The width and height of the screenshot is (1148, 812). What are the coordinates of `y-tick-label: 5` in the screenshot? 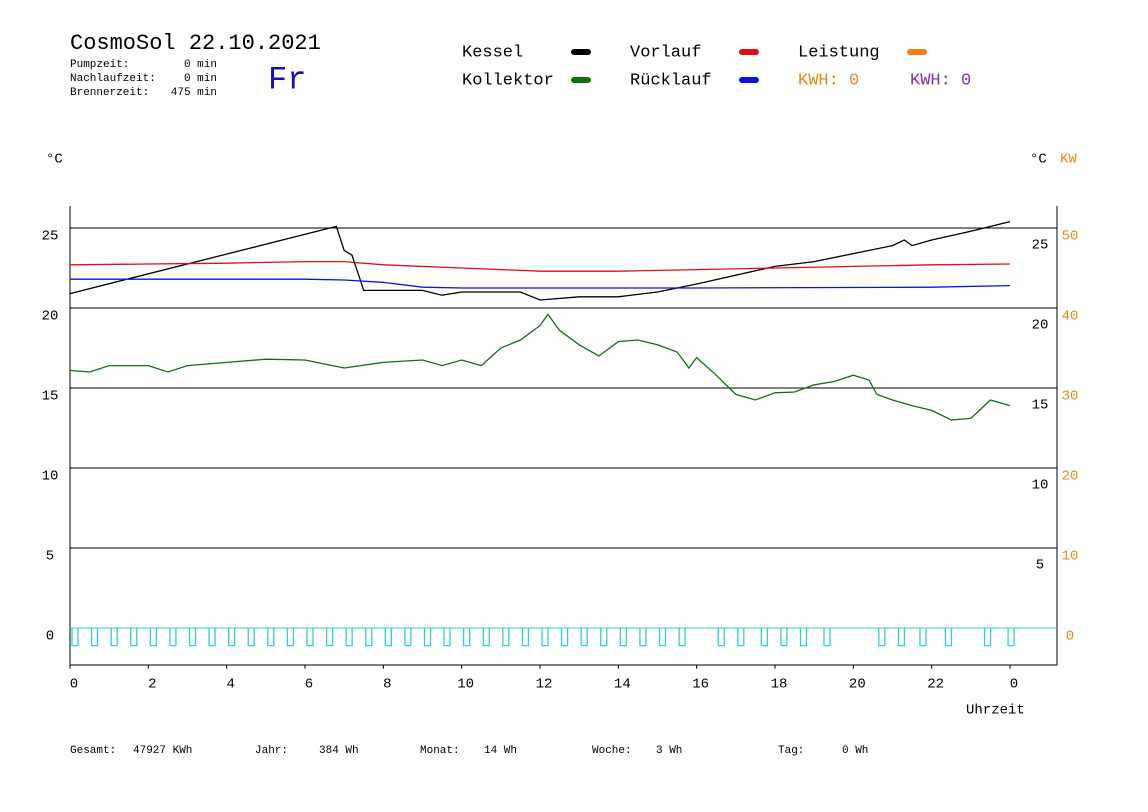 It's located at (50, 557).